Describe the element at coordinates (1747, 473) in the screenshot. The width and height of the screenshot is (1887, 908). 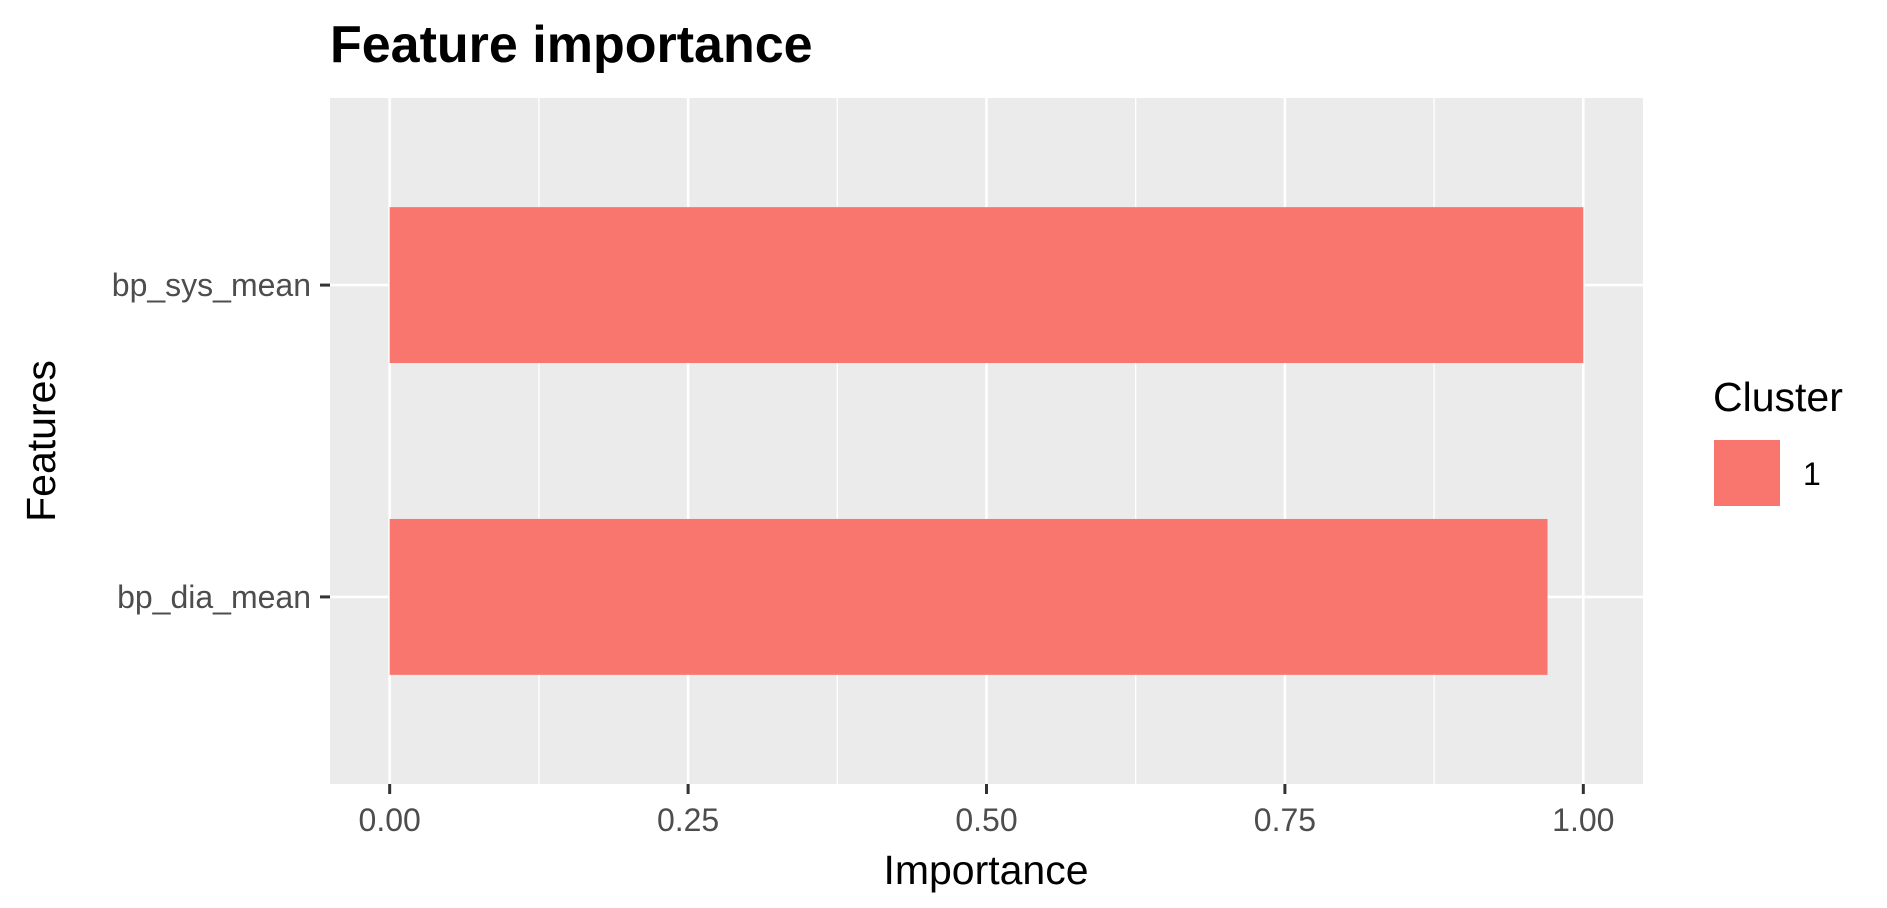
I see `legend-key` at that location.